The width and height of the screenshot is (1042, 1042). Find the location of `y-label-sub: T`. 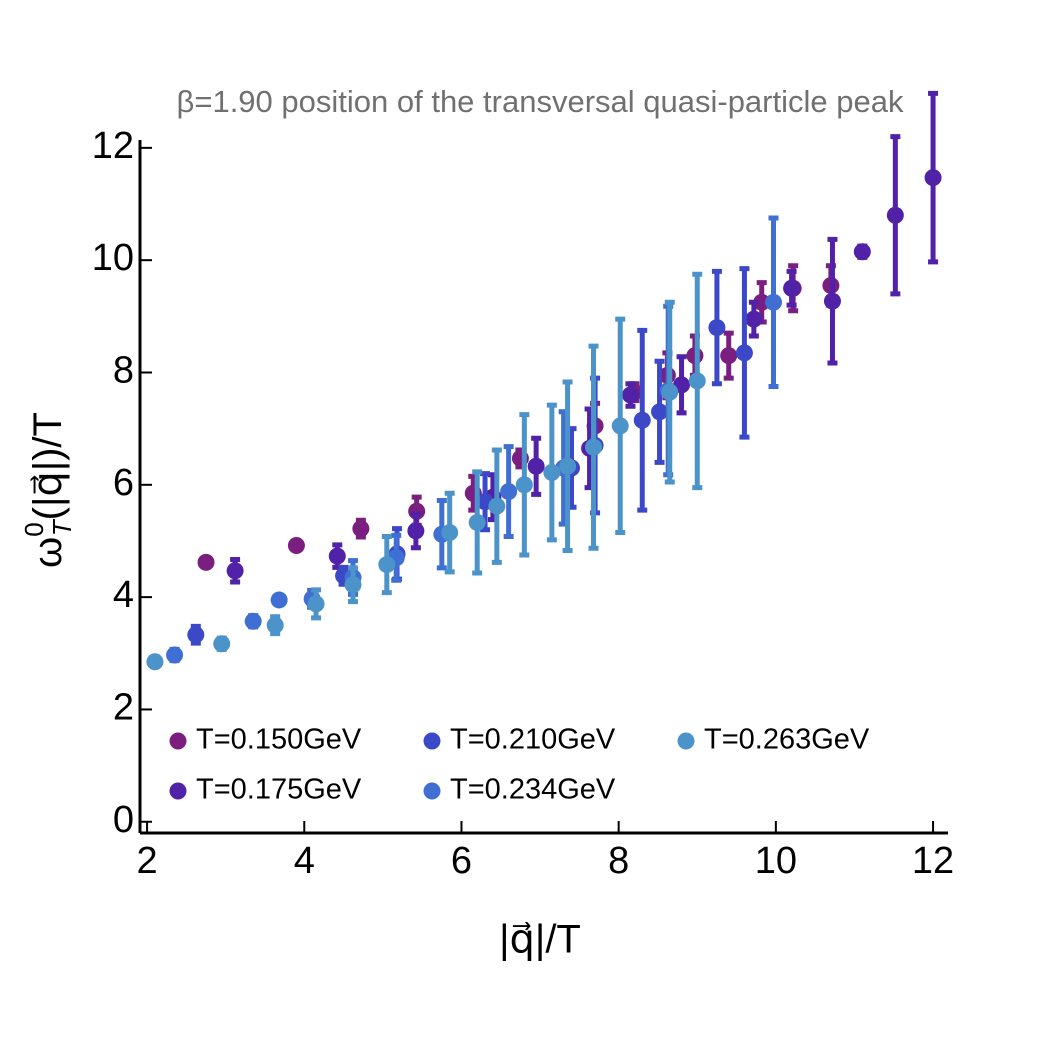

y-label-sub: T is located at coordinates (62, 527).